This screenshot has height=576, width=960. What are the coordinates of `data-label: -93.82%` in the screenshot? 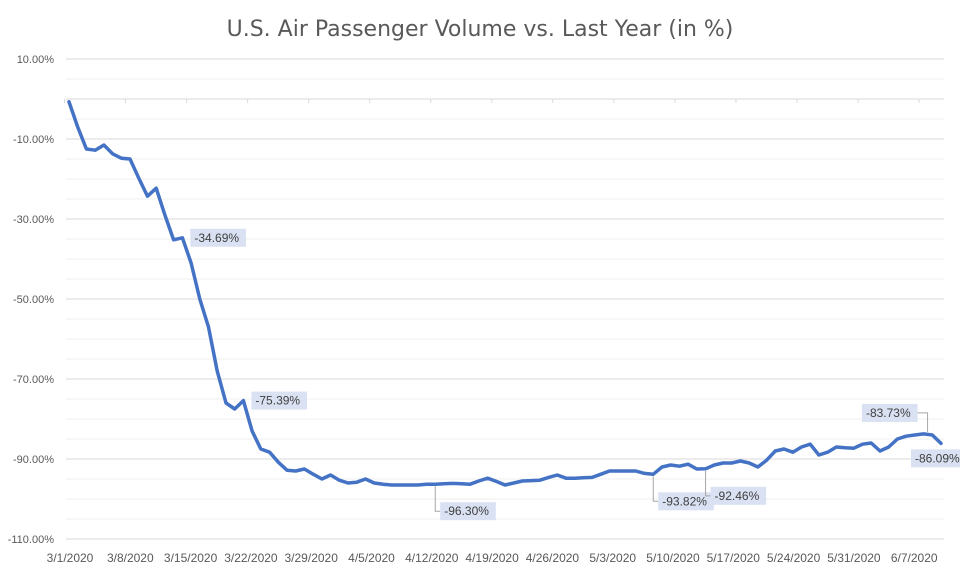 It's located at (684, 501).